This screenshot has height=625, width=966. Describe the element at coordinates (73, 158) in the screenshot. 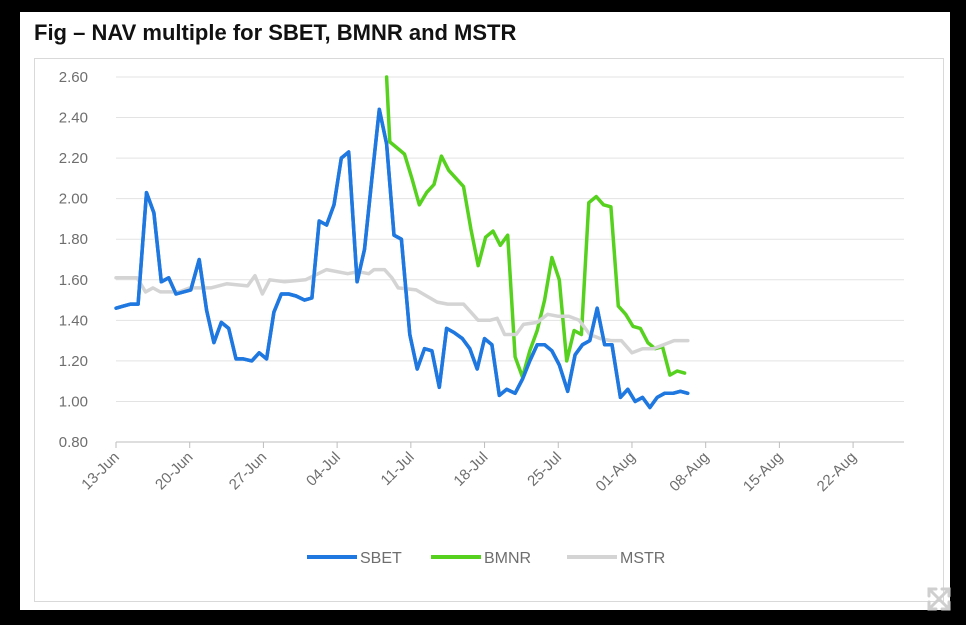

I see `y-tick-label: 2.20` at that location.